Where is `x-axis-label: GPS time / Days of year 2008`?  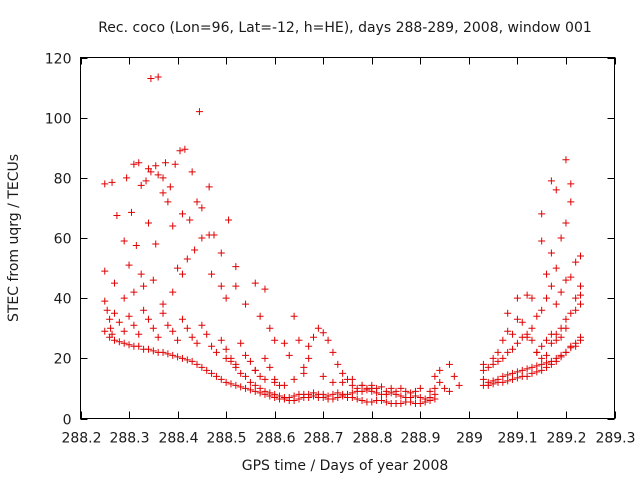
x-axis-label: GPS time / Days of year 2008 is located at coordinates (345, 466).